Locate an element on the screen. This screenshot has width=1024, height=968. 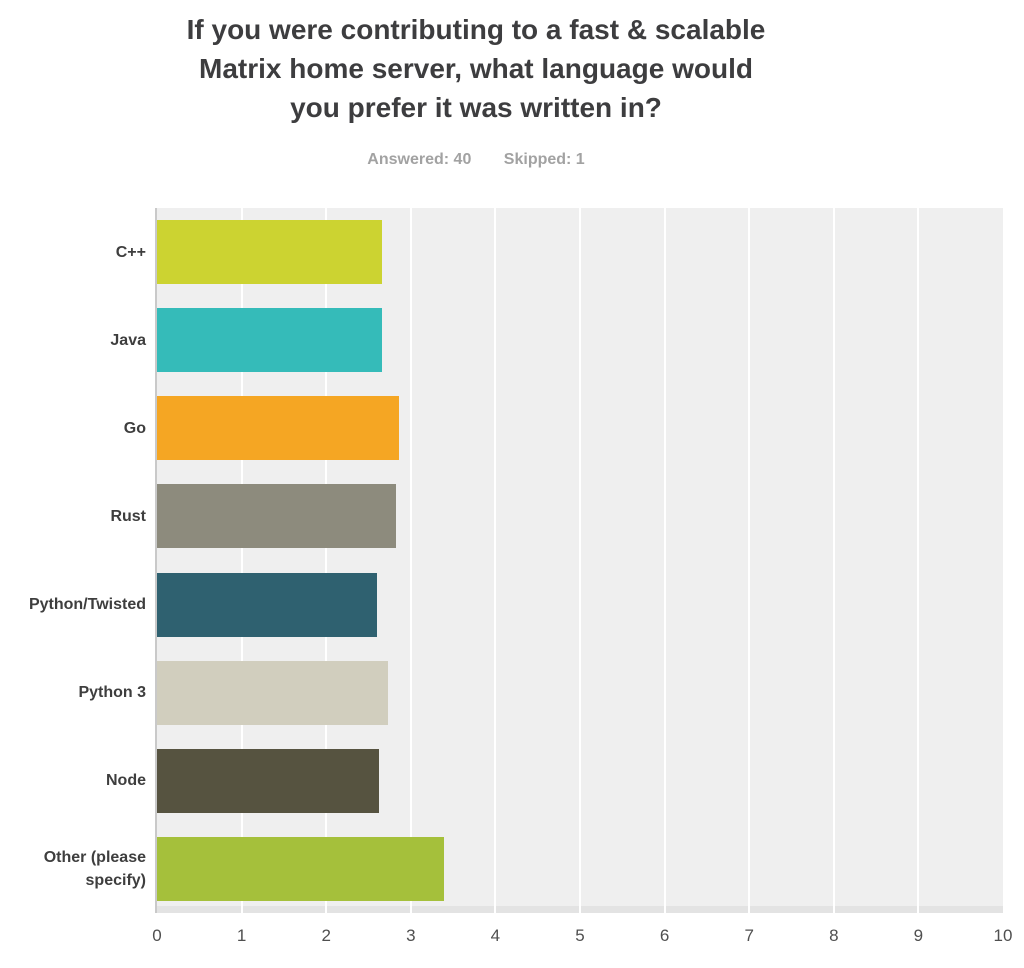
category-label-go: Go is located at coordinates (134, 428).